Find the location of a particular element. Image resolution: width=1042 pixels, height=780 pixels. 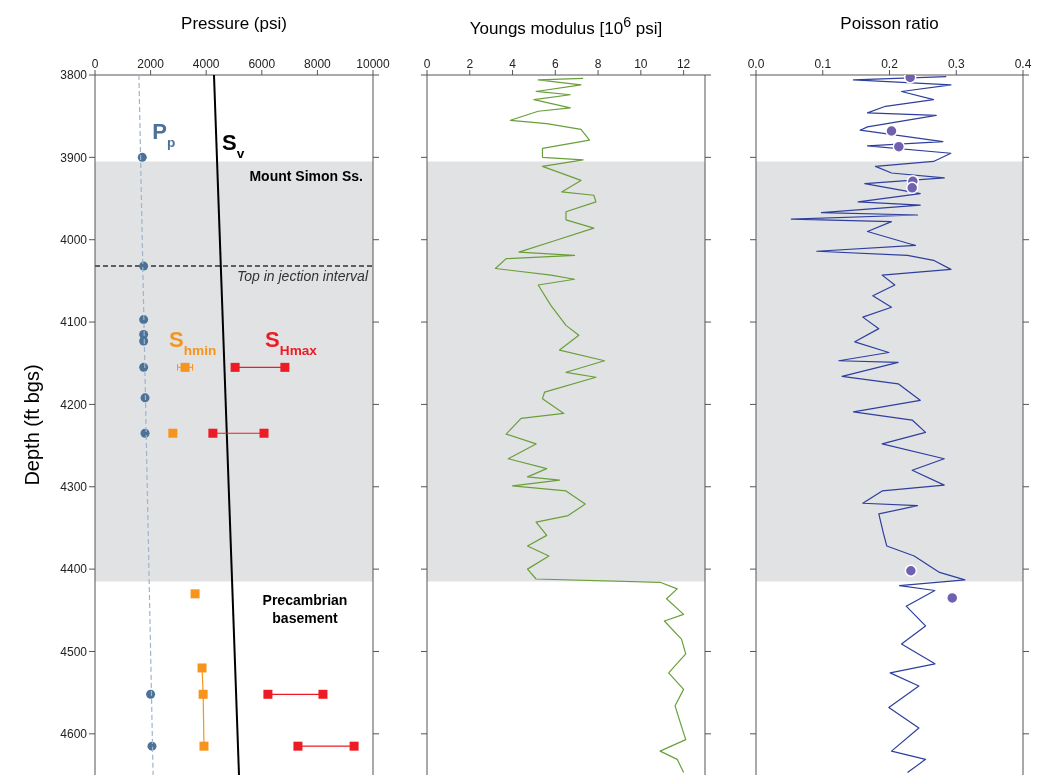

annotation: Precambrian basement is located at coordinates (305, 609).